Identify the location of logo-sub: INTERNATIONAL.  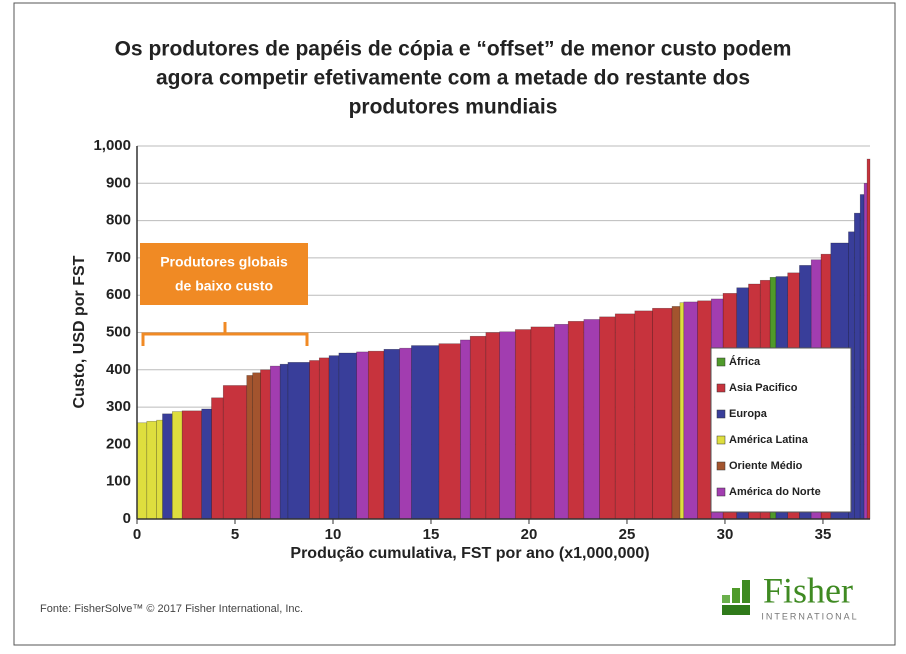
(809, 616).